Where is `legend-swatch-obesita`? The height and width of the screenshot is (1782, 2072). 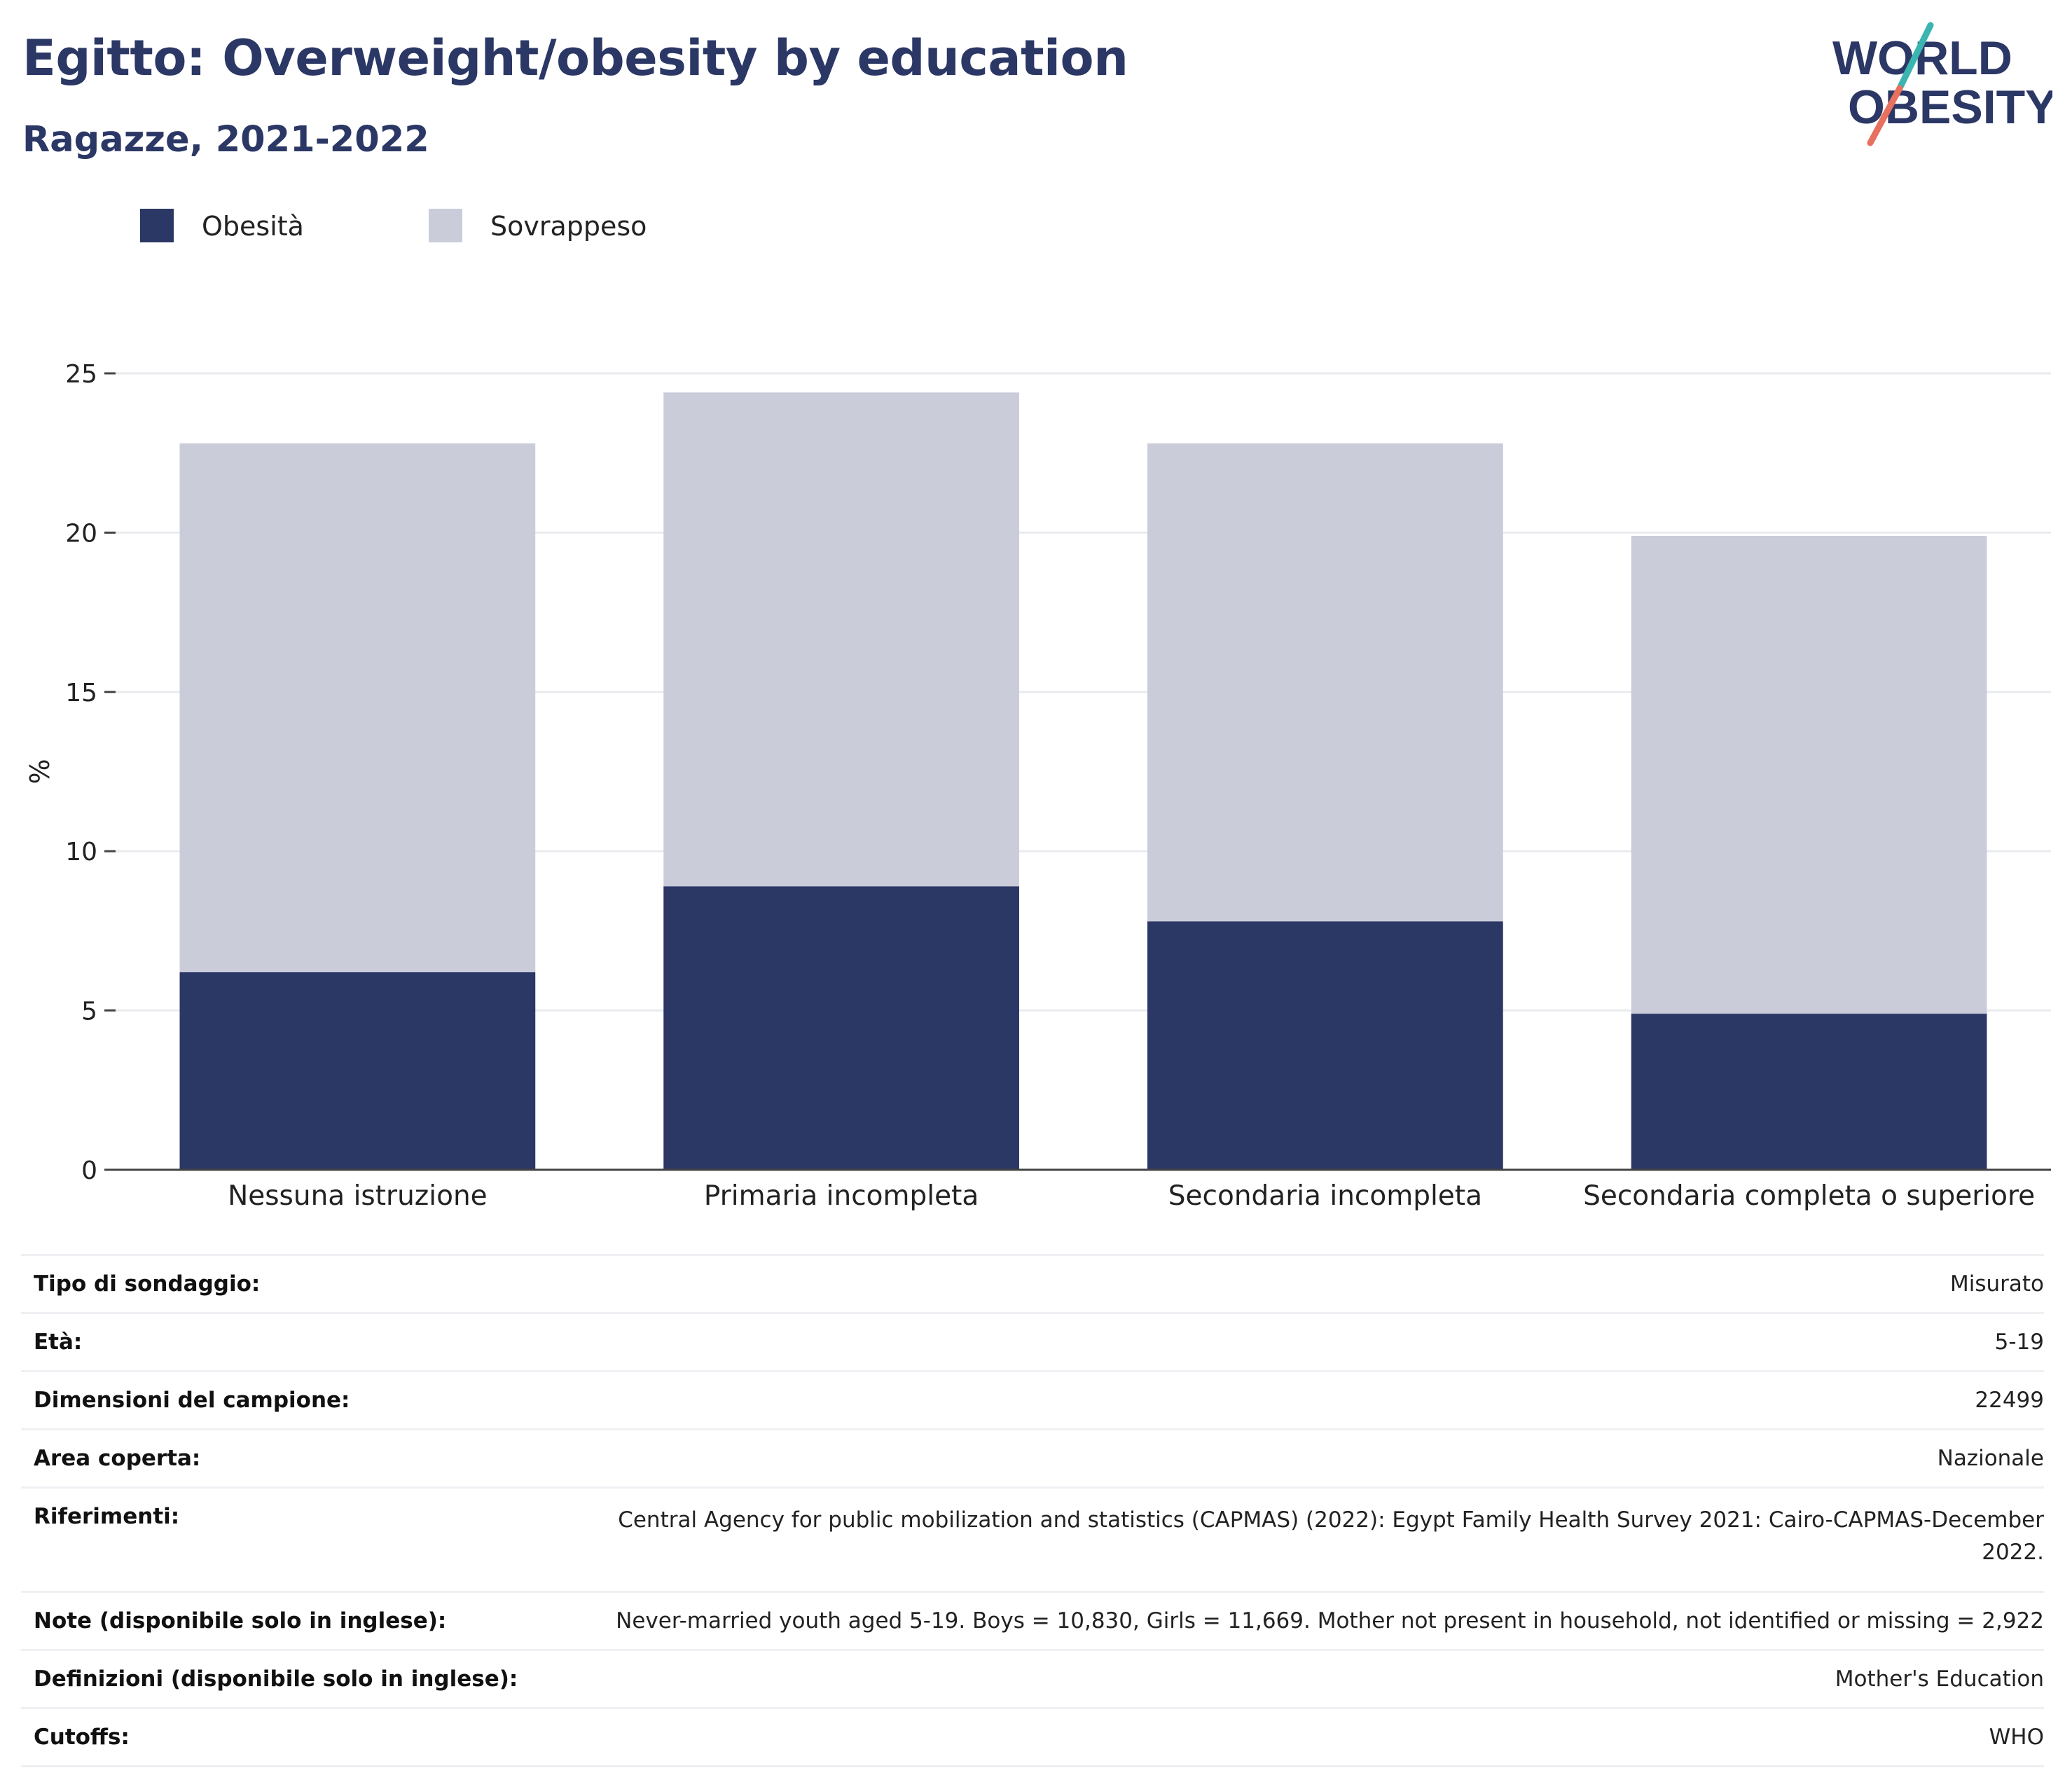 legend-swatch-obesita is located at coordinates (157, 225).